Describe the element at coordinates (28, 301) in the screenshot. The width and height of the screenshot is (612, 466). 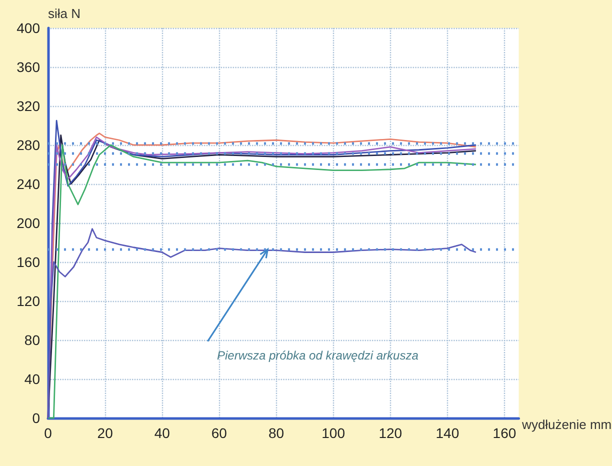
I see `y-tick-label: 120` at that location.